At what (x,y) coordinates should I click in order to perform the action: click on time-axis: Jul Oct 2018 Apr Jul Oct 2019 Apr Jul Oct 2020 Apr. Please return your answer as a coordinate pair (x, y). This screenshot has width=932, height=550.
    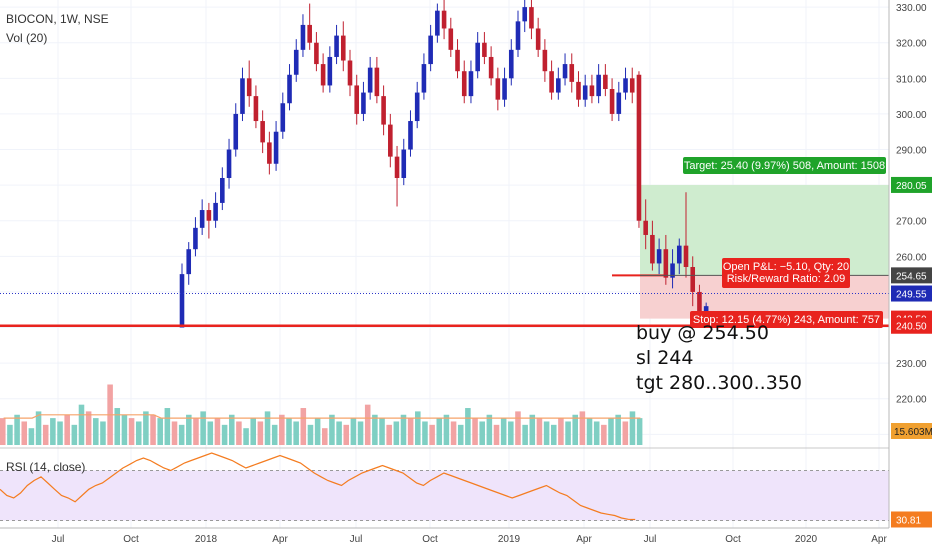
    Looking at the image, I should click on (444, 536).